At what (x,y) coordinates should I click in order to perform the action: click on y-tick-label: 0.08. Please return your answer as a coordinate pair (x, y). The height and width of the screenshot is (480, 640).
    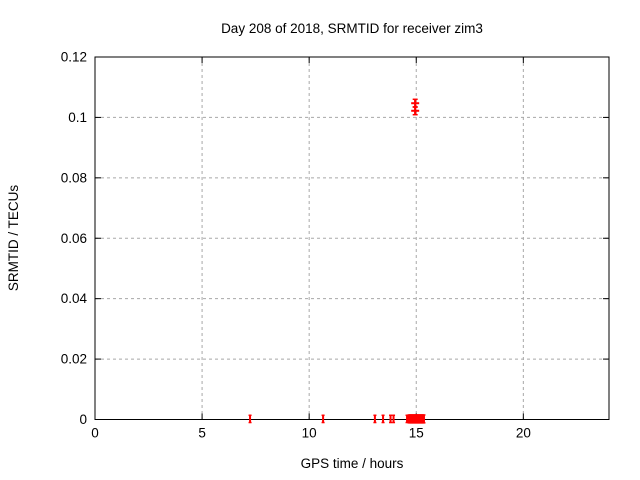
    Looking at the image, I should click on (74, 177).